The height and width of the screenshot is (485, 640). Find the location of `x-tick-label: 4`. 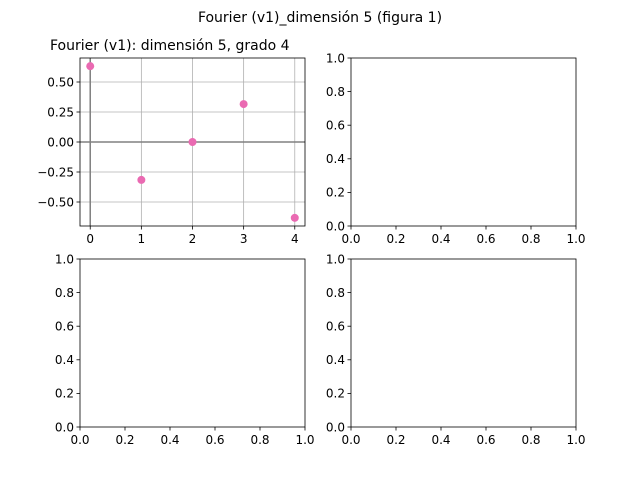

x-tick-label: 4 is located at coordinates (295, 239).